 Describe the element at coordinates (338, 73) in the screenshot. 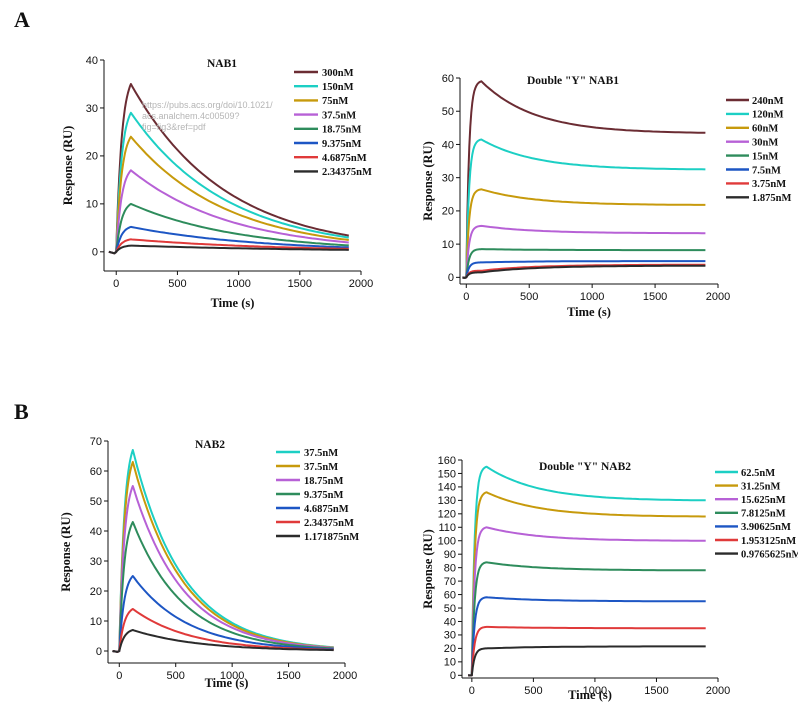

I see `legend-label: 300nM` at that location.